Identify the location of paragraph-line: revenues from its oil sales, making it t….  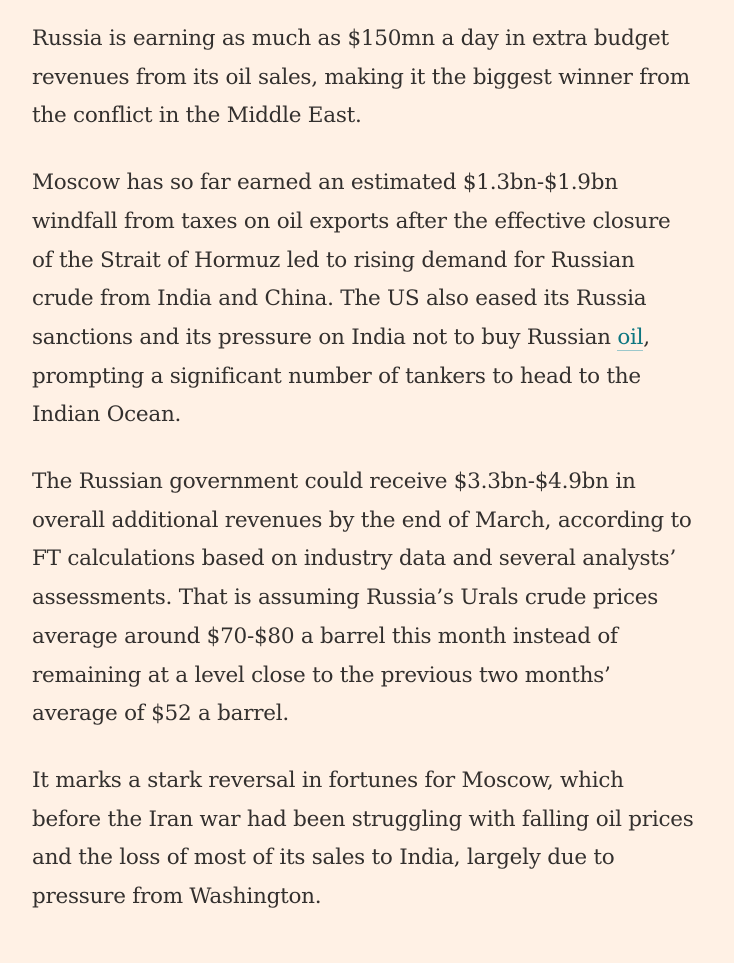
(361, 77).